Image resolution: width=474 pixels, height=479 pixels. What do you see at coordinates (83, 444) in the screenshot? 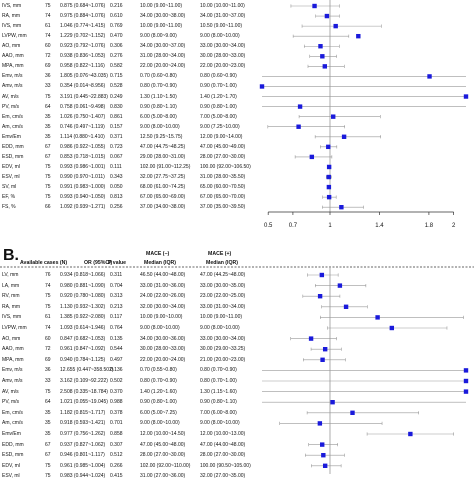
I see `row-or-ci: 0.937 (0.827~1.062)` at bounding box center [83, 444].